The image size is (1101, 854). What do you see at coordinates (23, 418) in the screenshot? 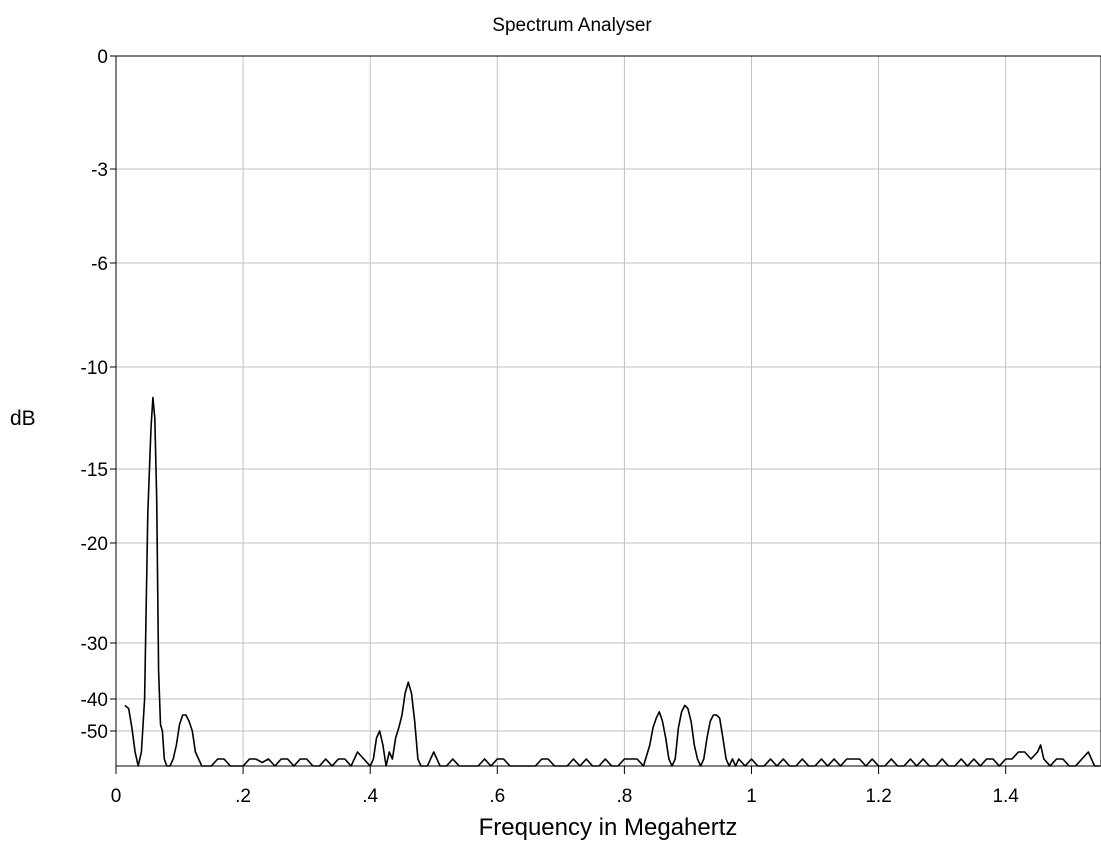
I see `y-axis-label: dB` at bounding box center [23, 418].